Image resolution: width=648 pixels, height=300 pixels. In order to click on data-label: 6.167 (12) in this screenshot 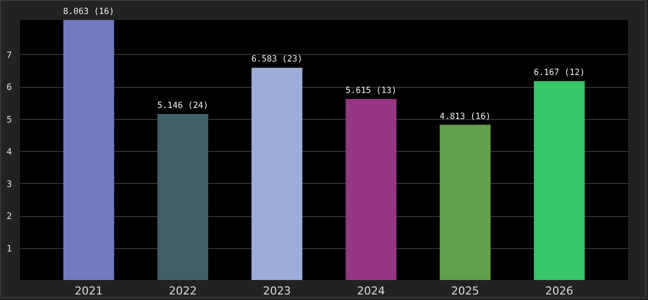, I will do `click(559, 73)`.